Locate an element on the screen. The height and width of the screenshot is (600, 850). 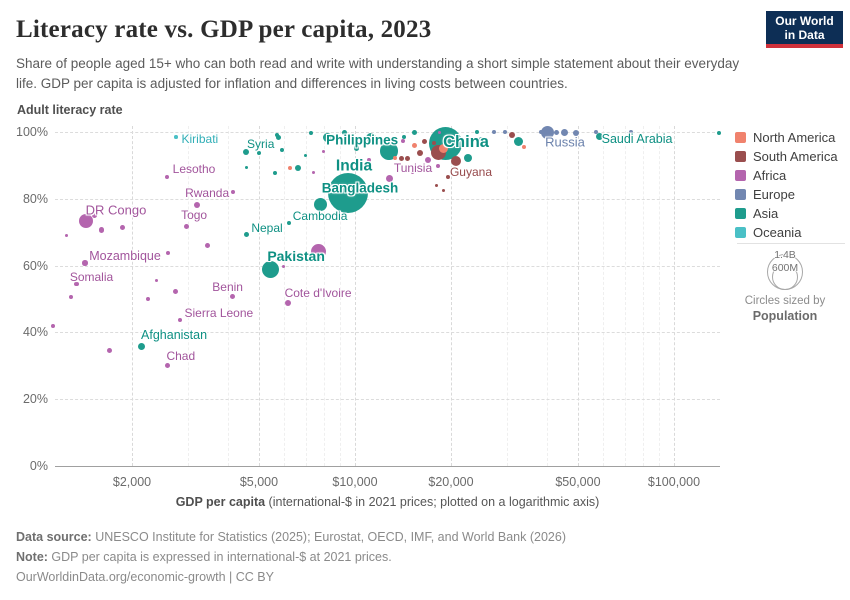
data-point-pakistan is located at coordinates (270, 270).